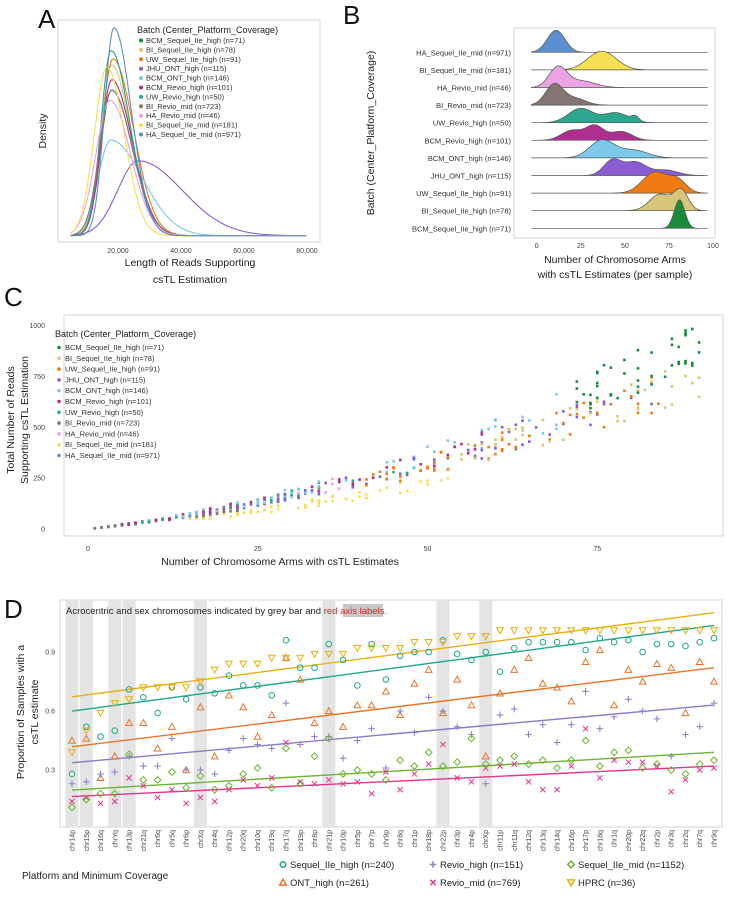 The width and height of the screenshot is (729, 900). What do you see at coordinates (600, 883) in the screenshot?
I see `legend-item: HPRC (n=36)` at bounding box center [600, 883].